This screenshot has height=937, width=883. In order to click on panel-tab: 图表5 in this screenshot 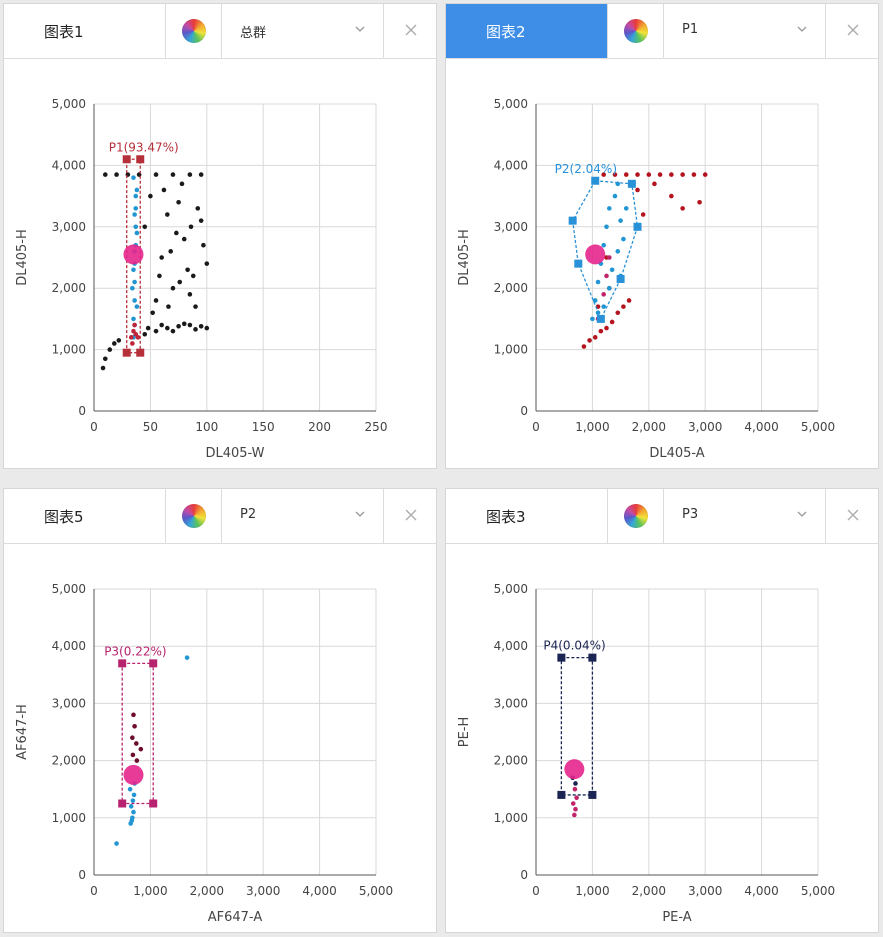, I will do `click(85, 516)`.